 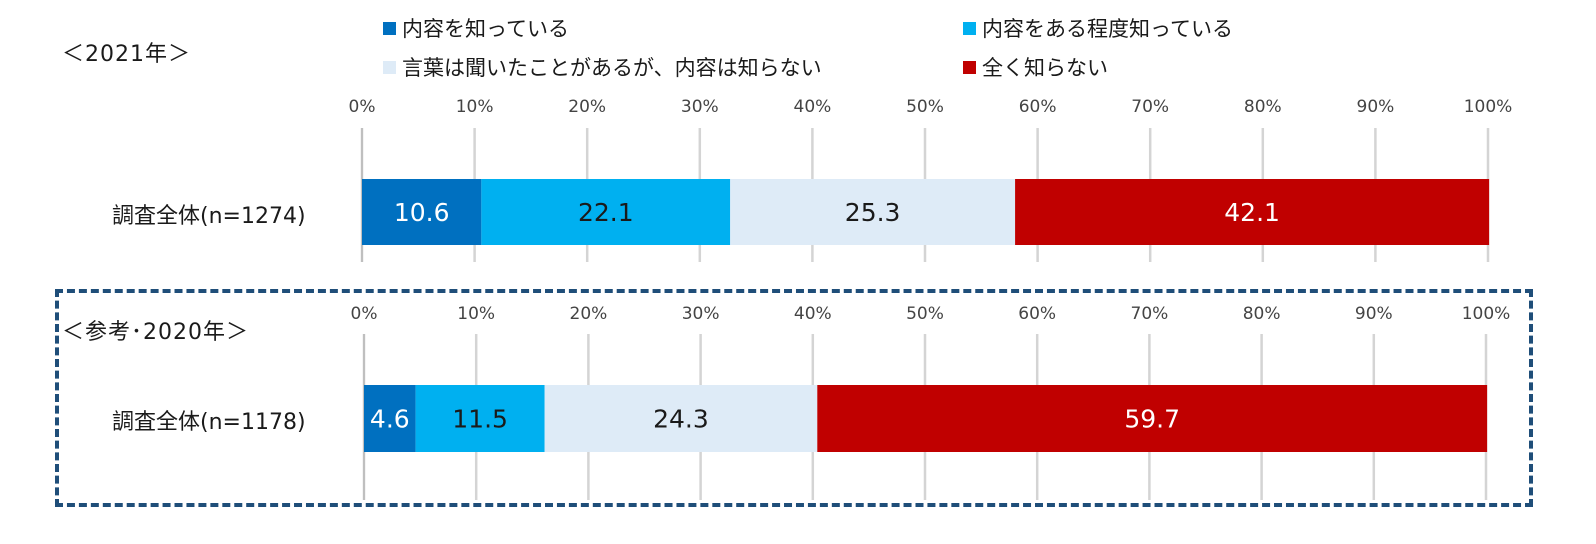 I want to click on data-label: 11.5, so click(x=480, y=419).